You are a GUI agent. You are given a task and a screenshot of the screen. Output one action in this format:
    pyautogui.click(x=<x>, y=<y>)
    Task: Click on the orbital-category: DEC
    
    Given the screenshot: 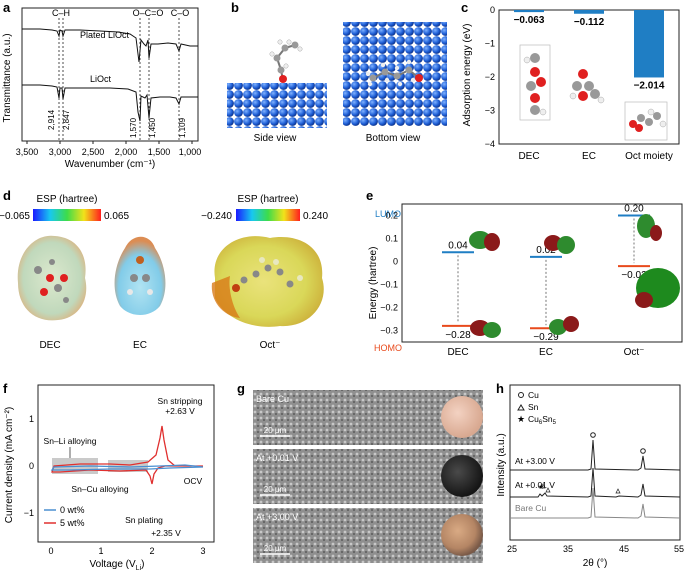 What is the action you would take?
    pyautogui.click(x=457, y=352)
    